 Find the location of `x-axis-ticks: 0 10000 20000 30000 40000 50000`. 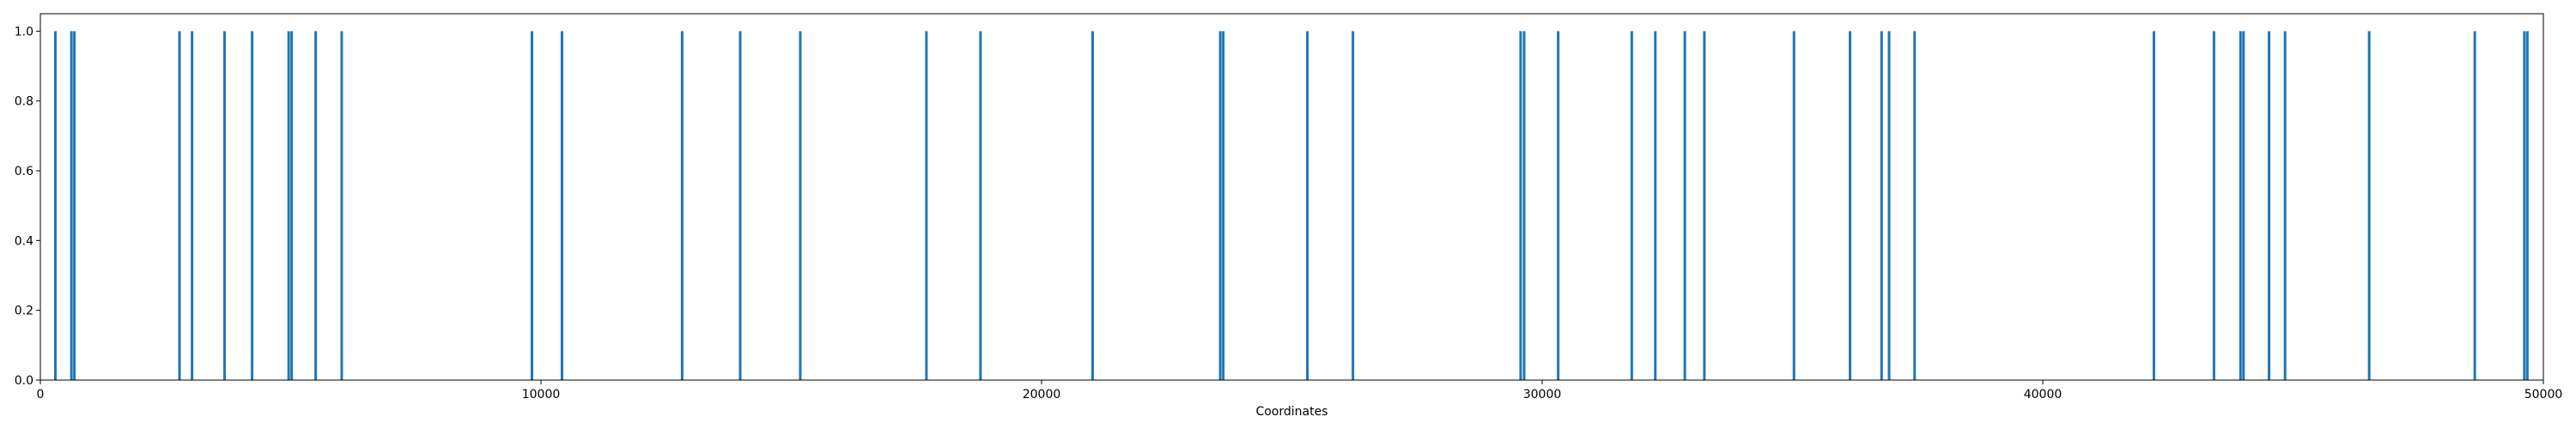

x-axis-ticks: 0 10000 20000 30000 40000 50000 is located at coordinates (1300, 391).